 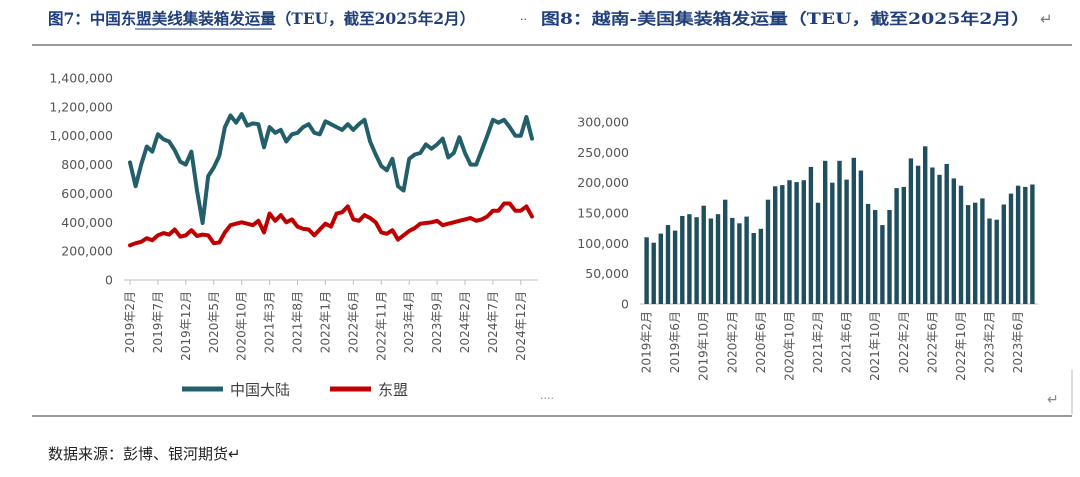 I want to click on c2-x-tick-label: 2019年10月, so click(x=704, y=346).